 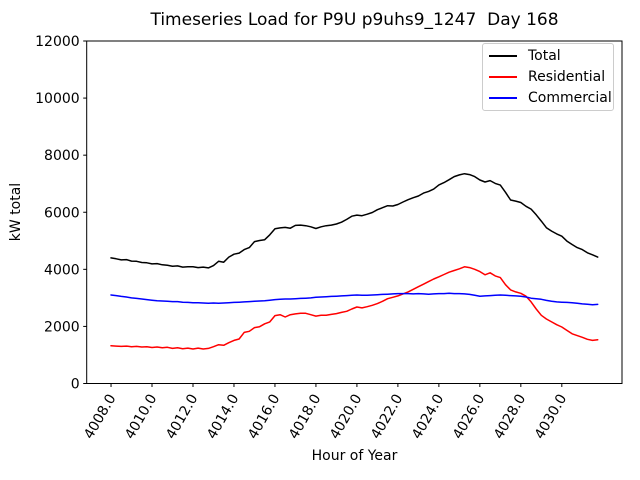 I want to click on y-tick-label: 10000, so click(x=57, y=99).